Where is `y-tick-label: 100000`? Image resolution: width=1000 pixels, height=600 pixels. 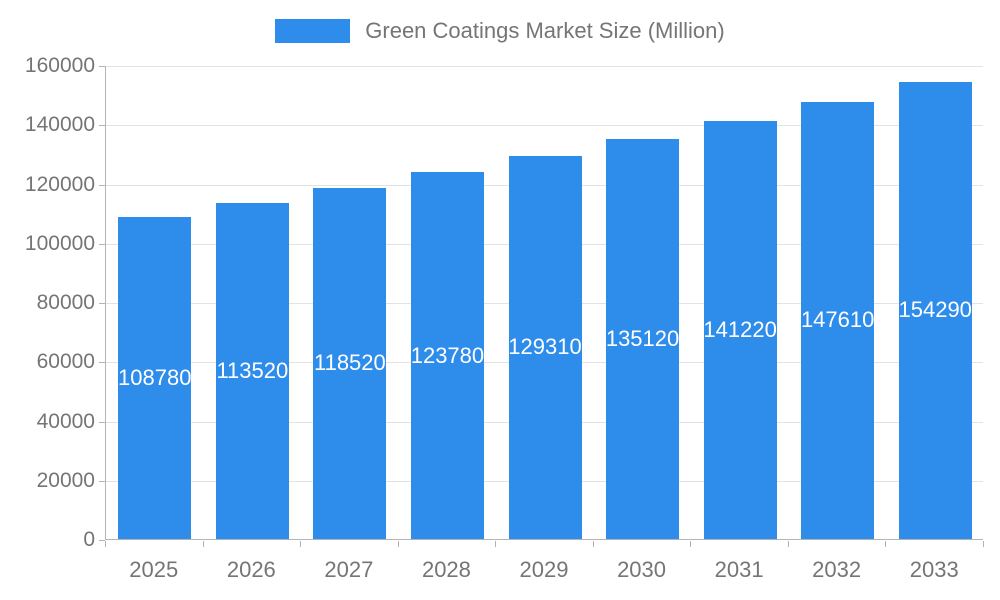
y-tick-label: 100000 is located at coordinates (59, 243).